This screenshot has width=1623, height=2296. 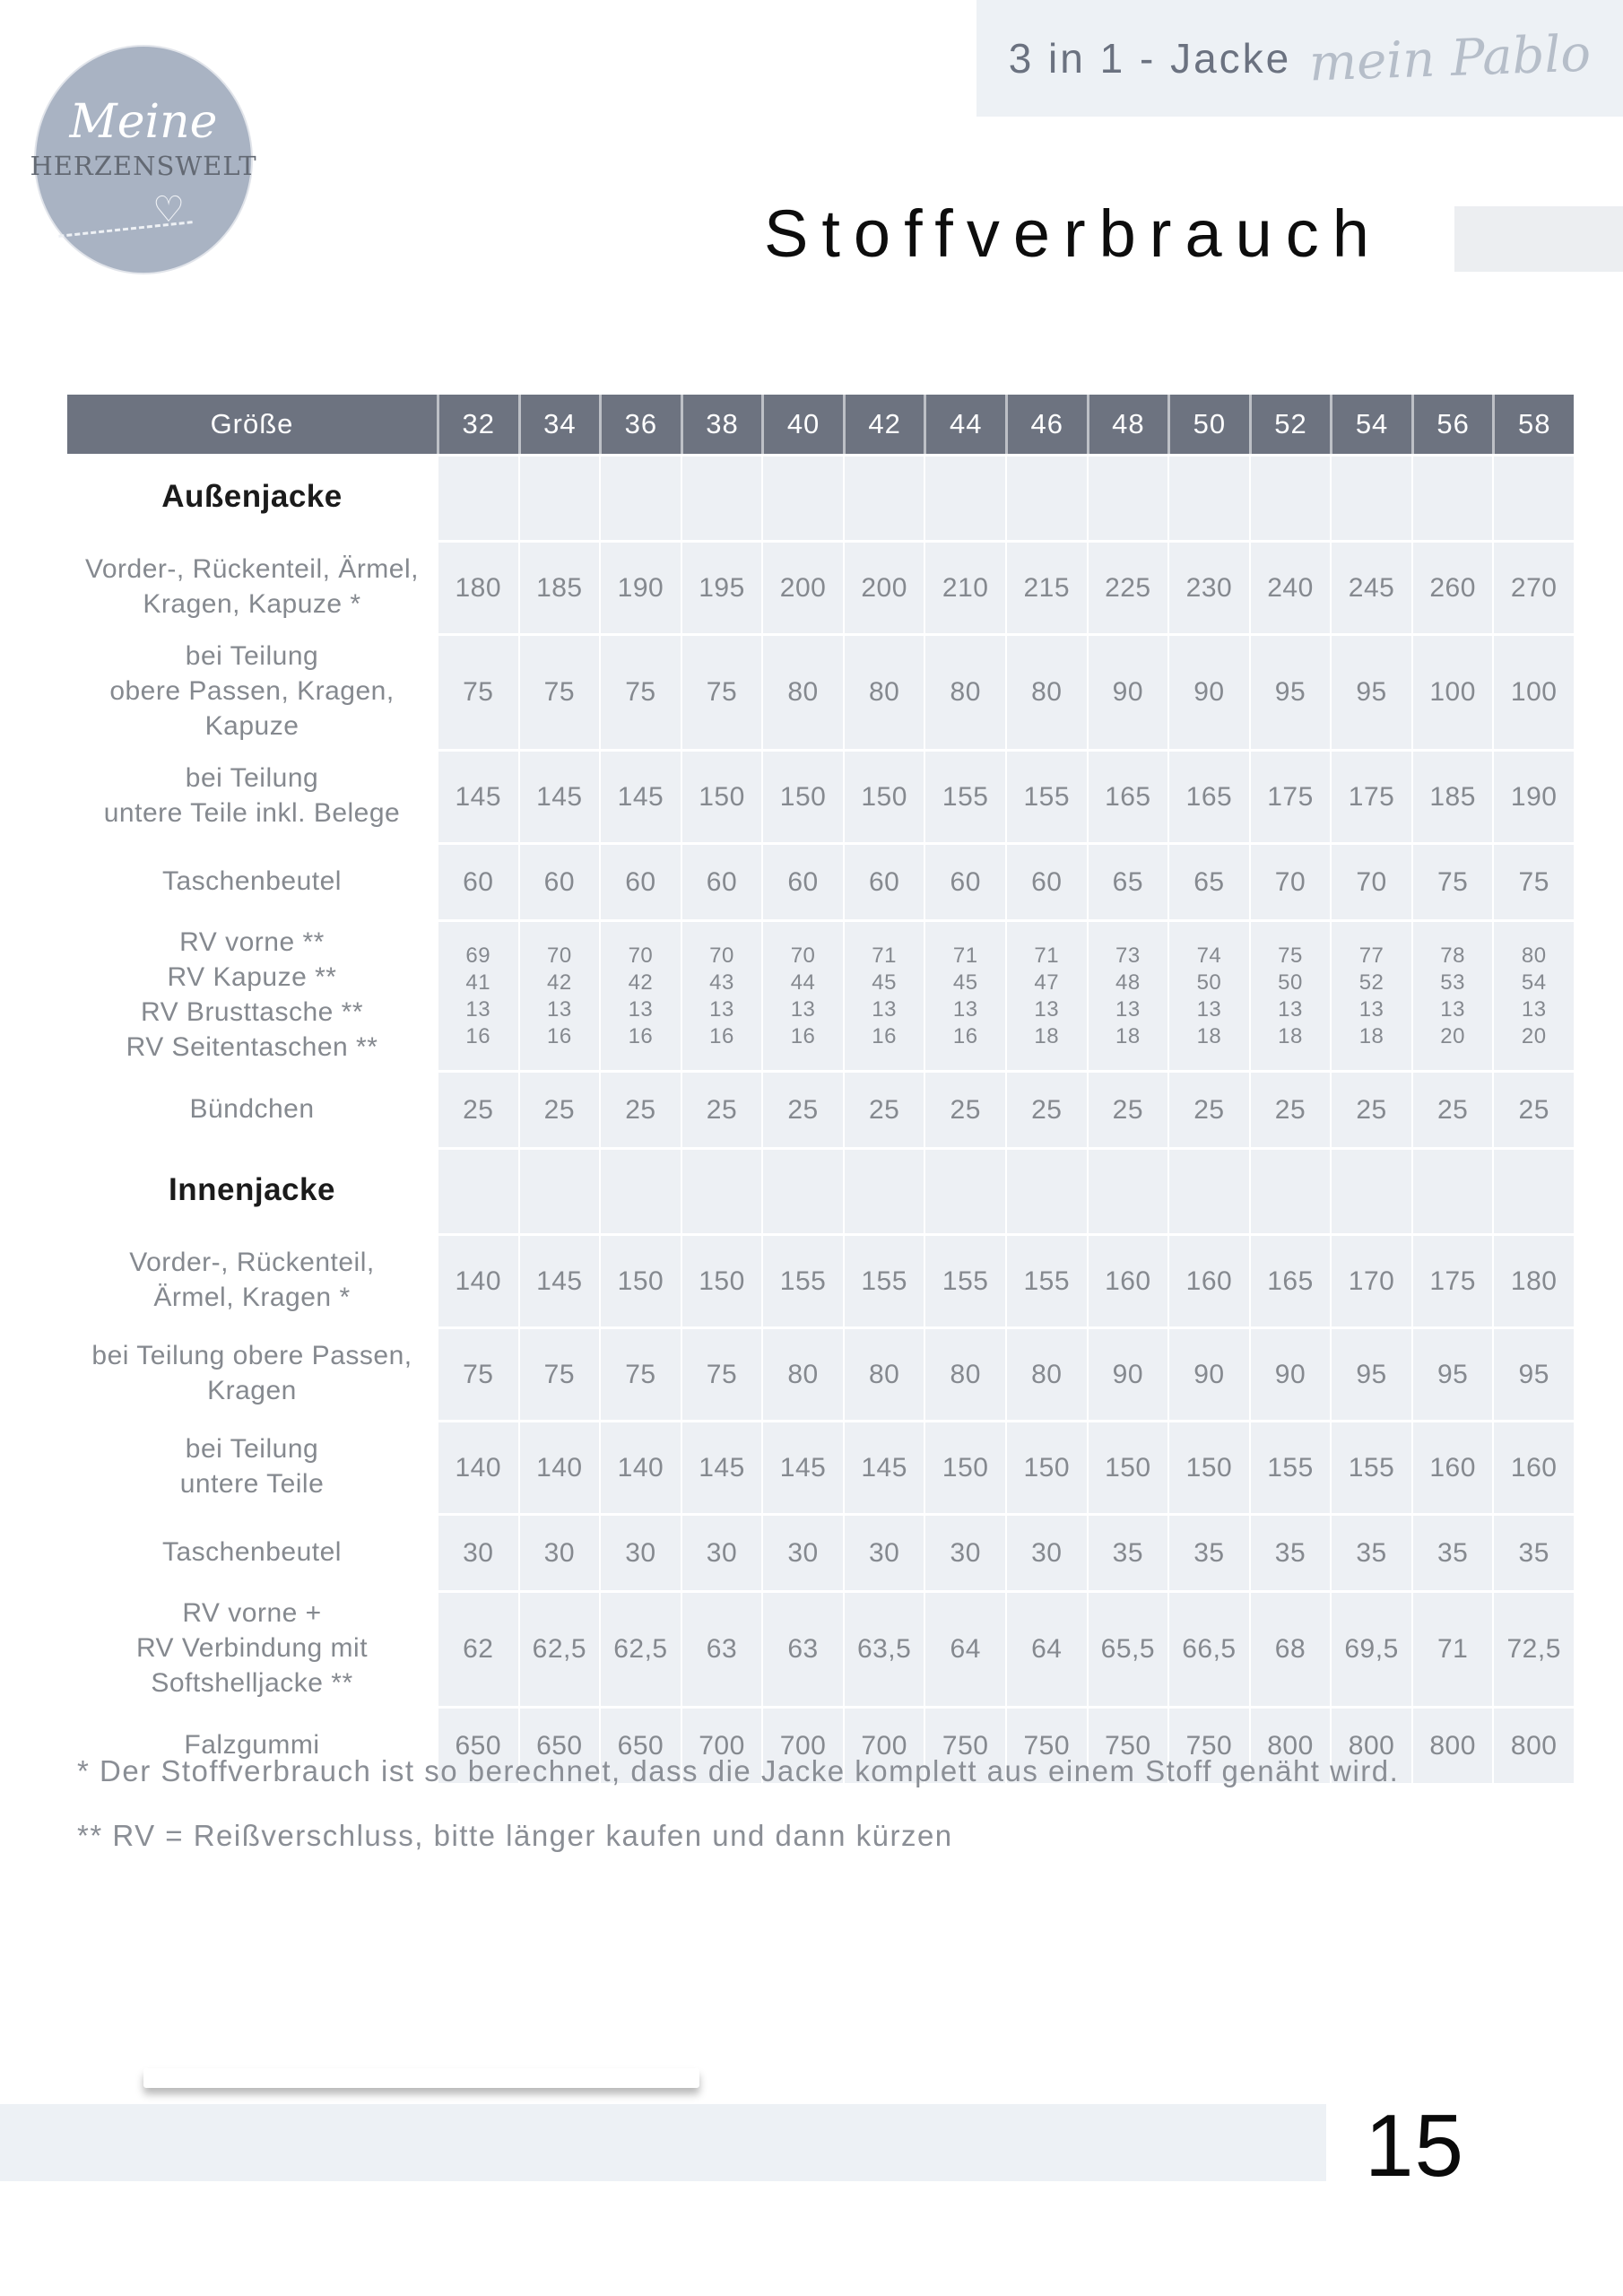 I want to click on value-cell: 69 41 13 16, so click(x=478, y=994).